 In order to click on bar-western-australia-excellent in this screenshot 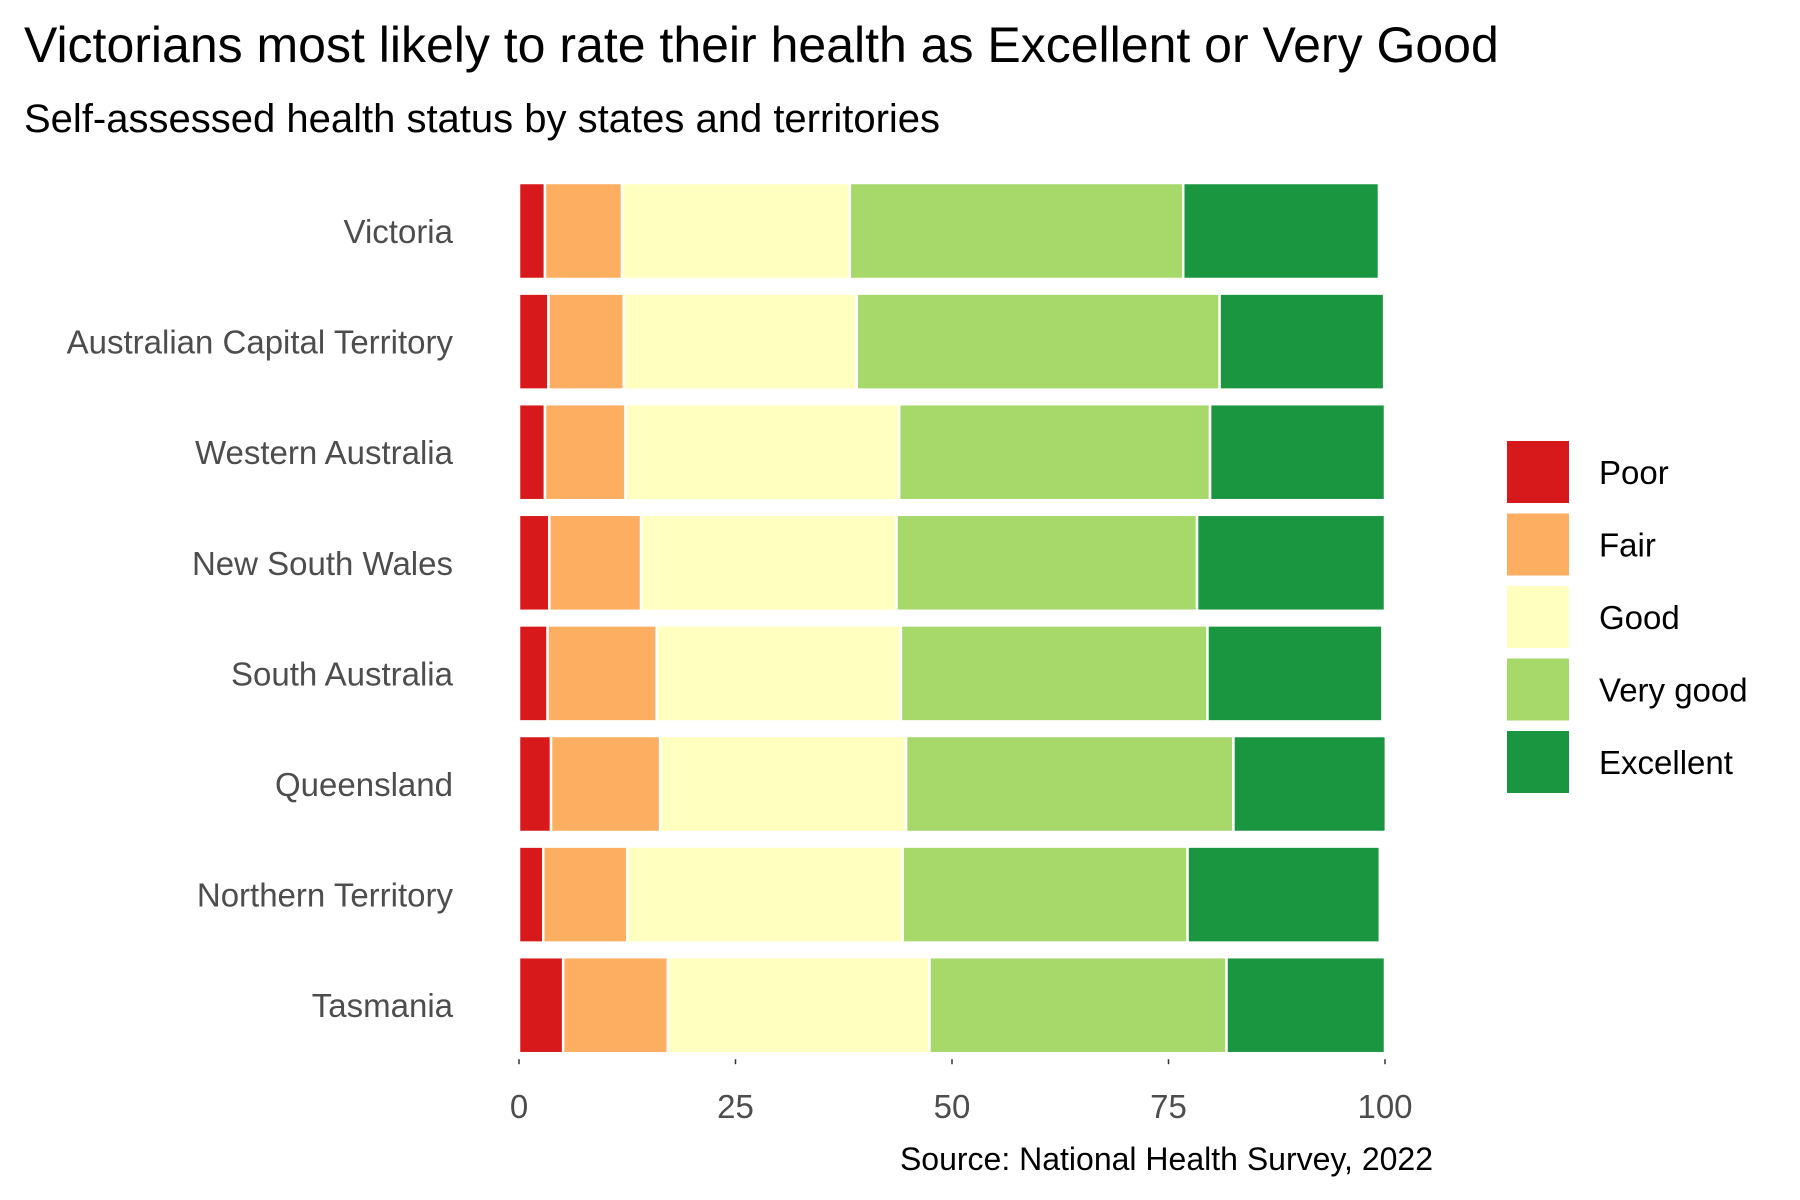, I will do `click(1297, 452)`.